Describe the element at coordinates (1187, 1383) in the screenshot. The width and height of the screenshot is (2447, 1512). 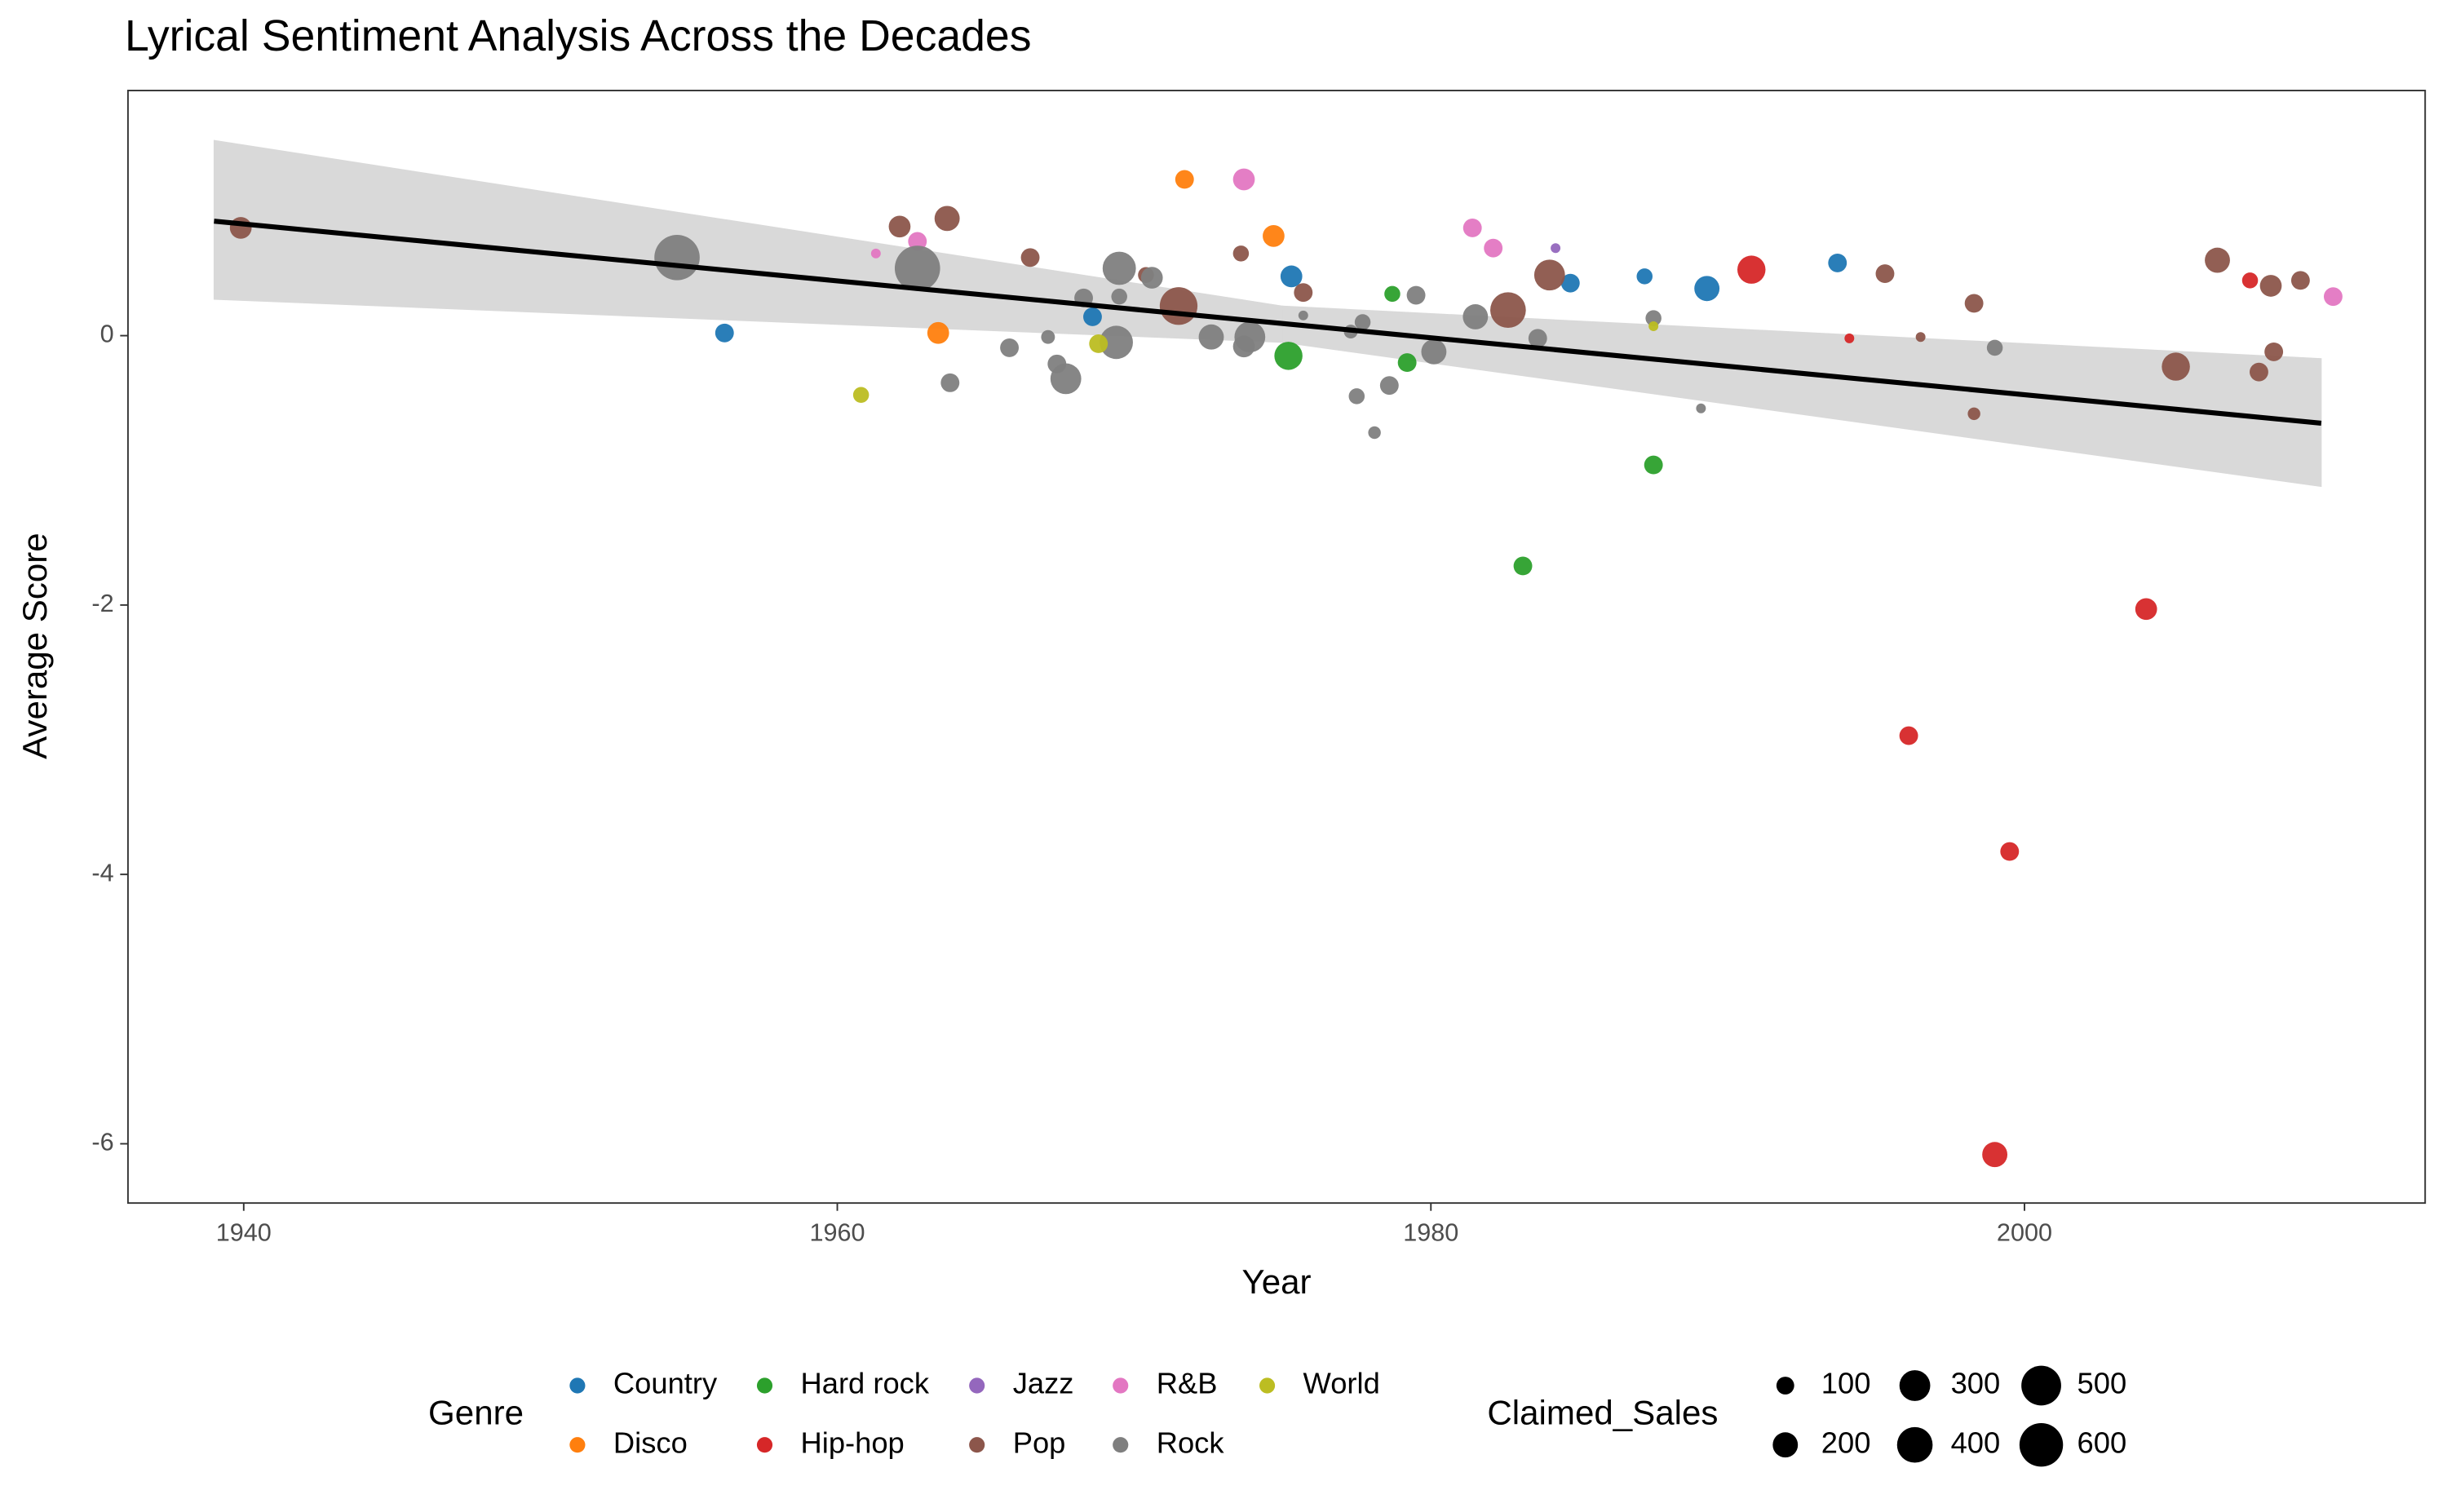
I see `legend-label: R&B` at that location.